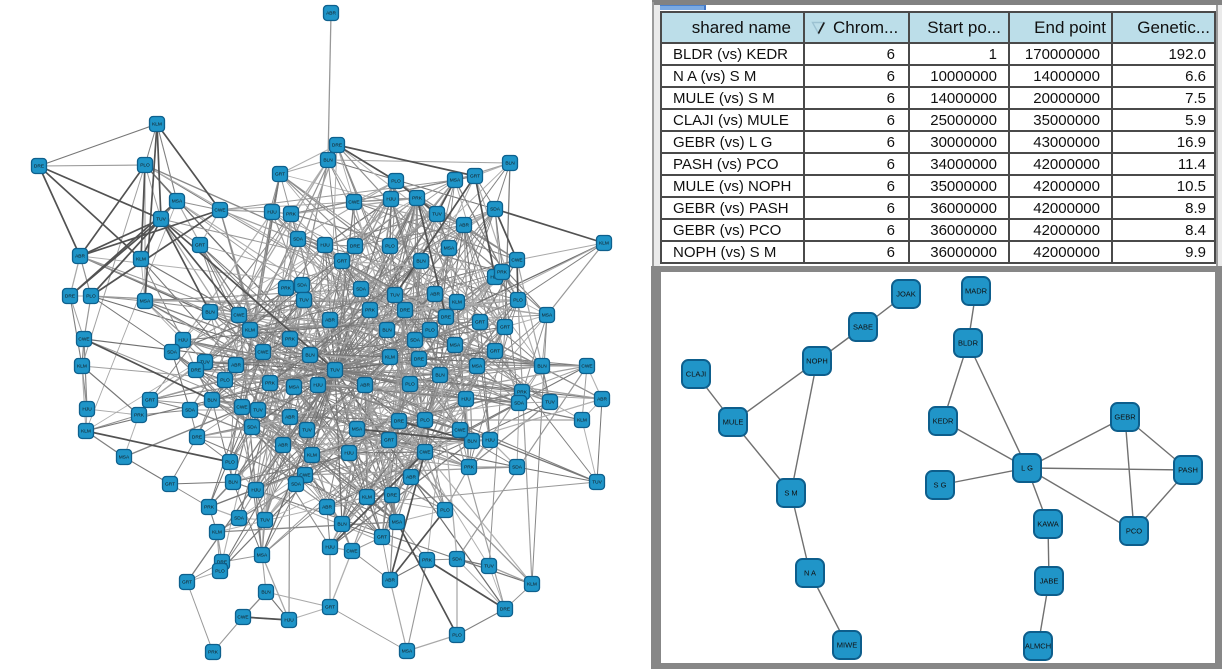  What do you see at coordinates (906, 294) in the screenshot?
I see `svg-text: JOAK` at bounding box center [906, 294].